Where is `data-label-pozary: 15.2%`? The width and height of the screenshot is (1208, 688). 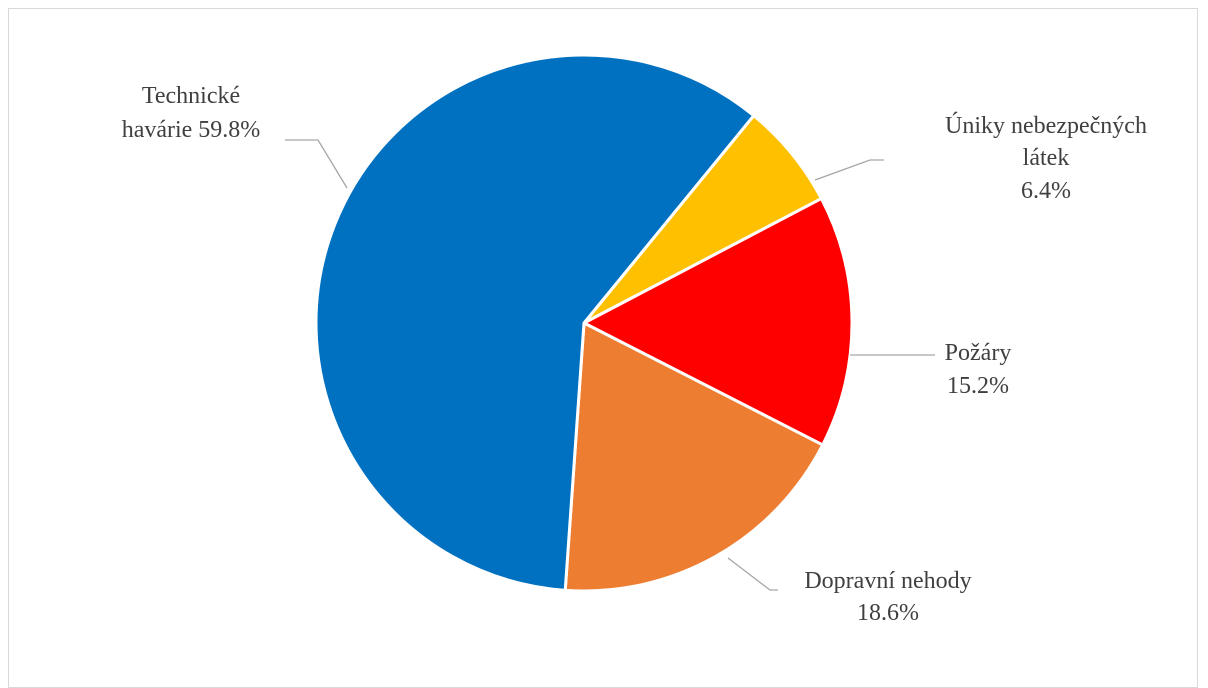
data-label-pozary: 15.2% is located at coordinates (978, 386).